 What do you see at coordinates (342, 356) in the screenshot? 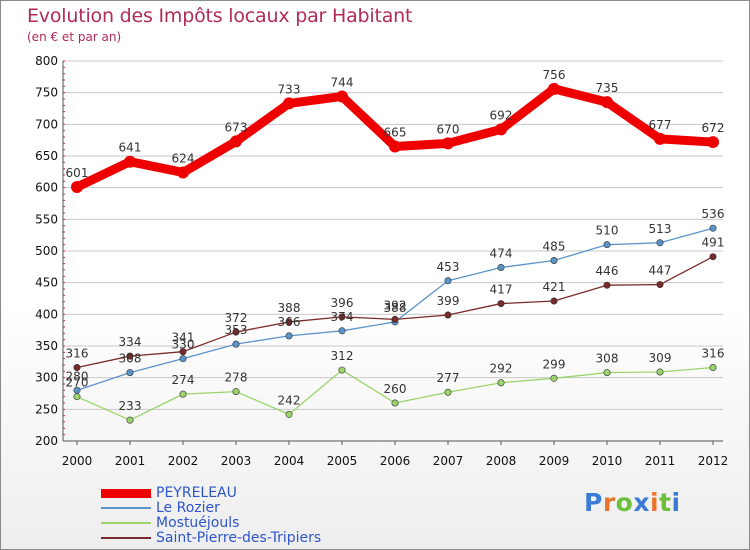
I see `data-label-mostuejouls: 312` at bounding box center [342, 356].